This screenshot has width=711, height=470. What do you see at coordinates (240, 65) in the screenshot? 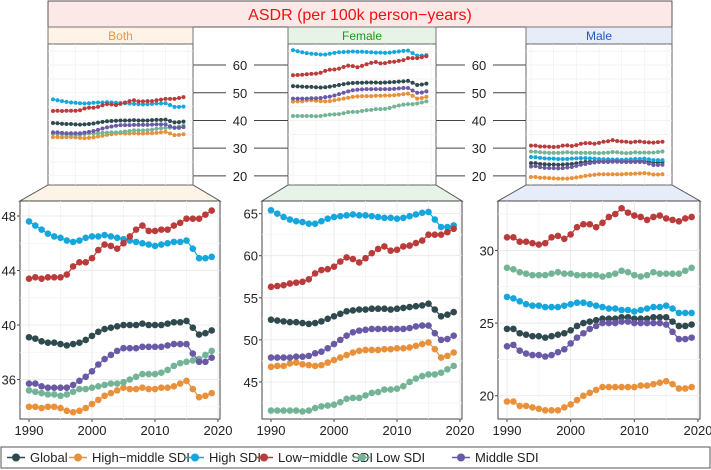
I see `overview-y-tick-label: 60` at bounding box center [240, 65].